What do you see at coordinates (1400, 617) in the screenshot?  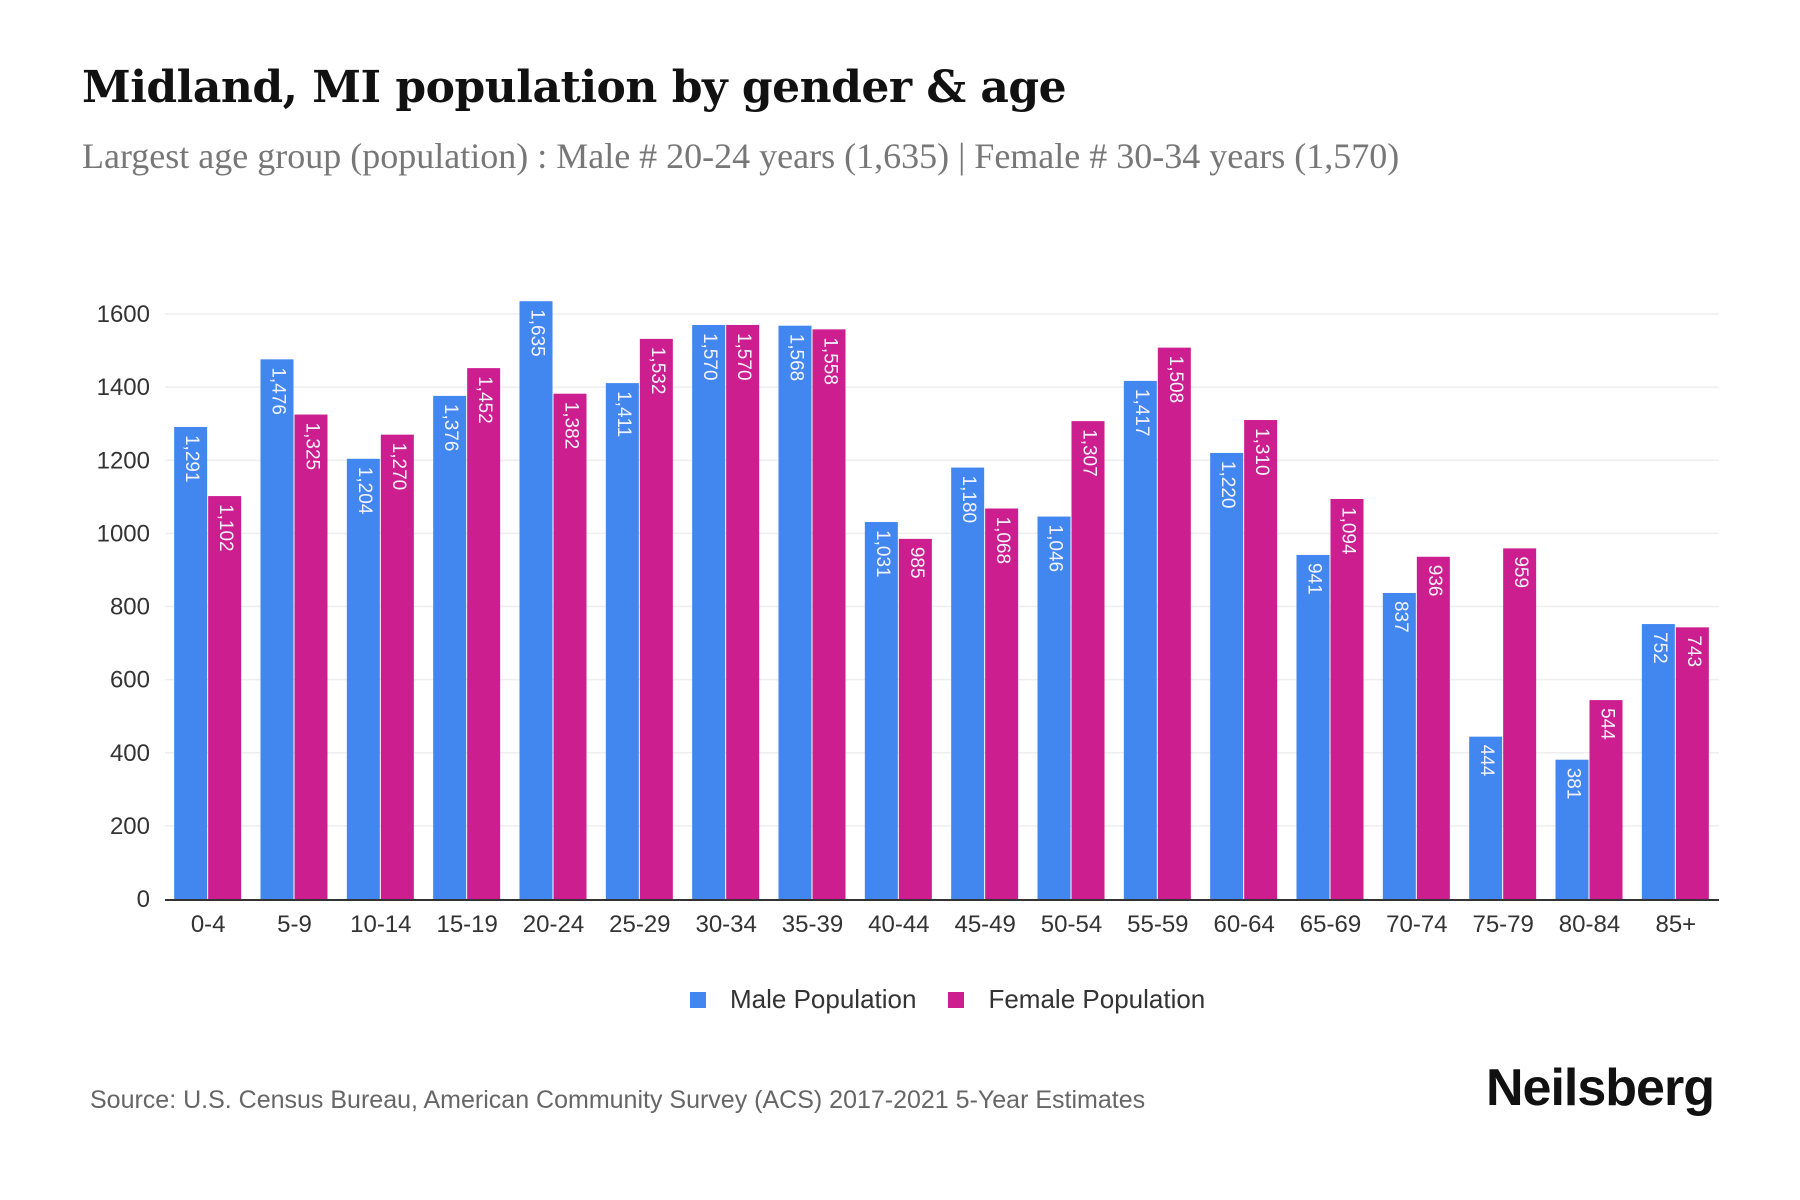 I see `data-label-male: 837` at bounding box center [1400, 617].